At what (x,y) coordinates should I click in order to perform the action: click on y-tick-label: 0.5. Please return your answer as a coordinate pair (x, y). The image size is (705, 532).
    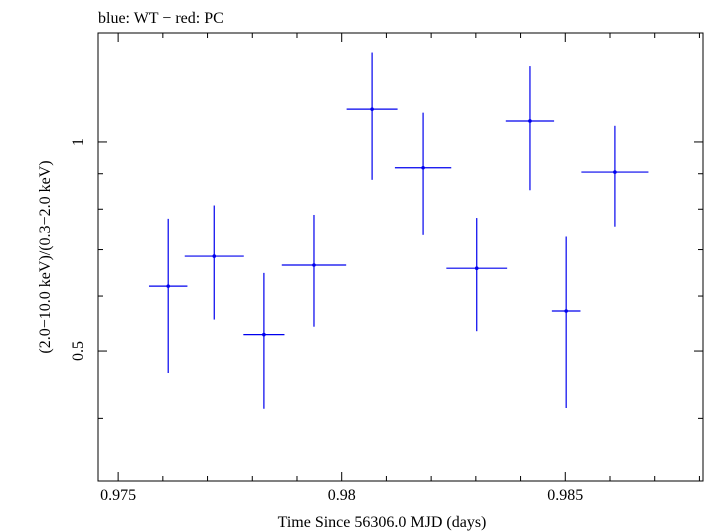
    Looking at the image, I should click on (78, 351).